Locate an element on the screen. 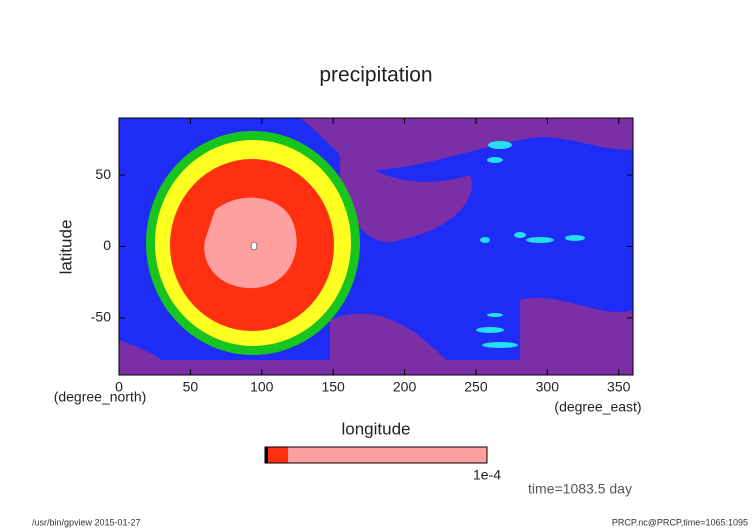 This screenshot has width=752, height=532. footer-left: /usr/bin/gpview 2015-01-27 is located at coordinates (86, 522).